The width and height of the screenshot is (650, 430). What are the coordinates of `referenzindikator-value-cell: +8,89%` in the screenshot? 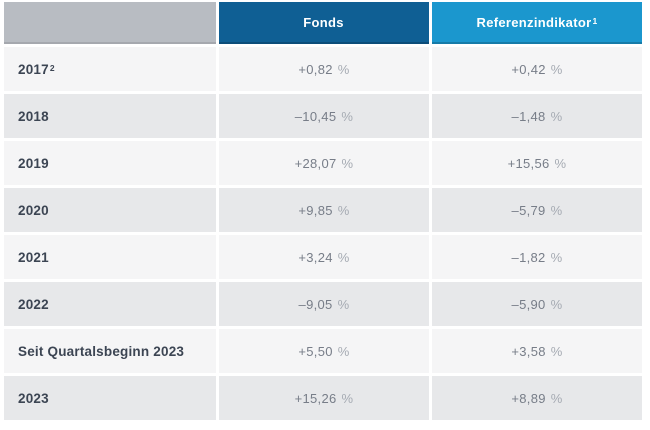 It's located at (537, 398).